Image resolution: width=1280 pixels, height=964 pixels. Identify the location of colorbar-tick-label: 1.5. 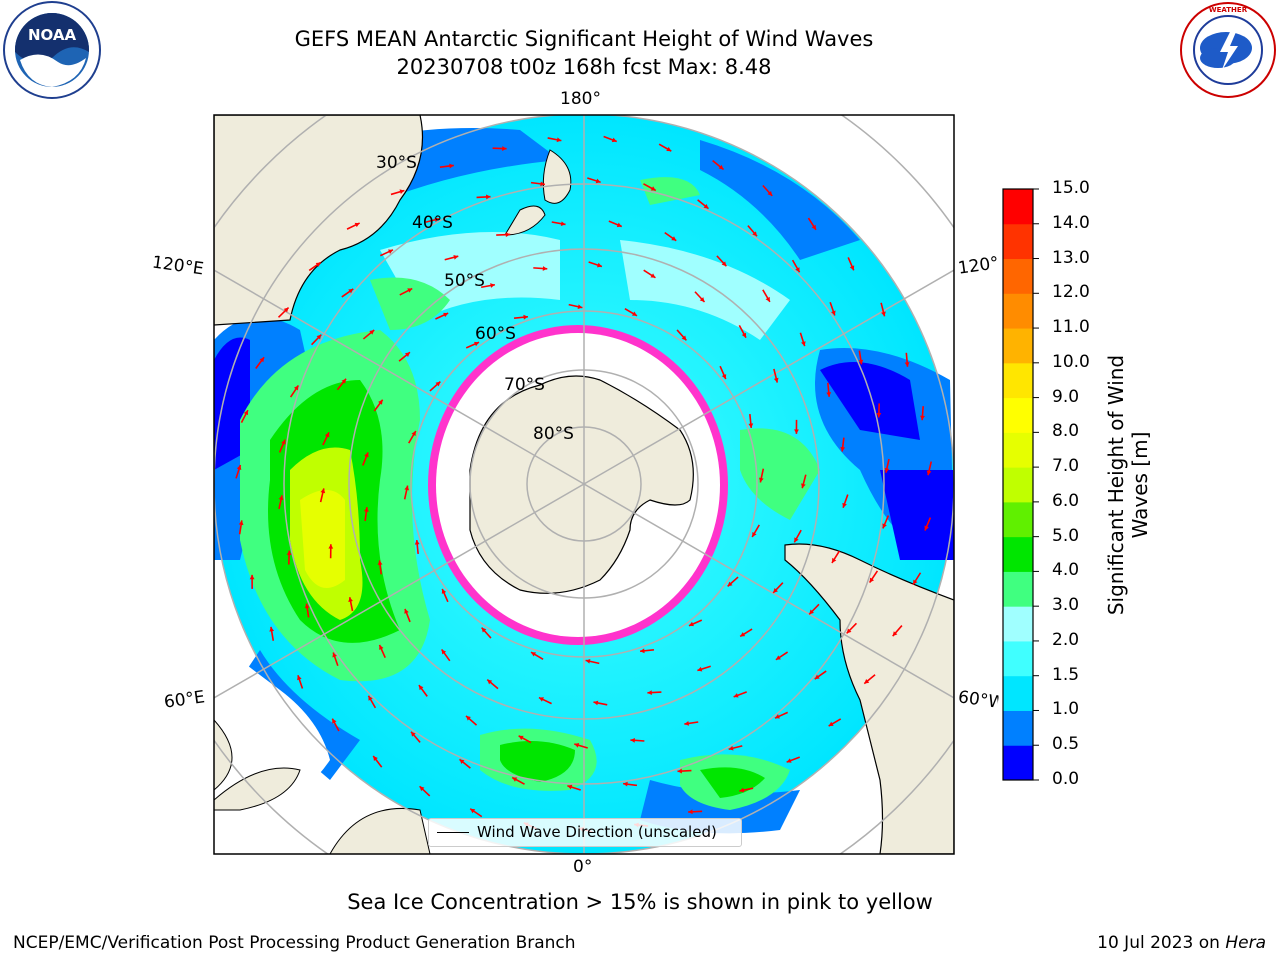
(1065, 675).